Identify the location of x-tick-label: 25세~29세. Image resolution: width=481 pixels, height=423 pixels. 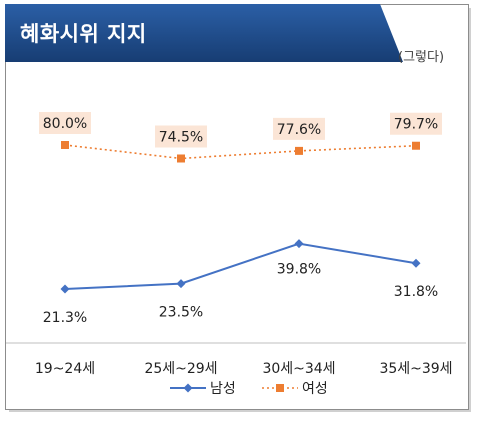
(180, 369).